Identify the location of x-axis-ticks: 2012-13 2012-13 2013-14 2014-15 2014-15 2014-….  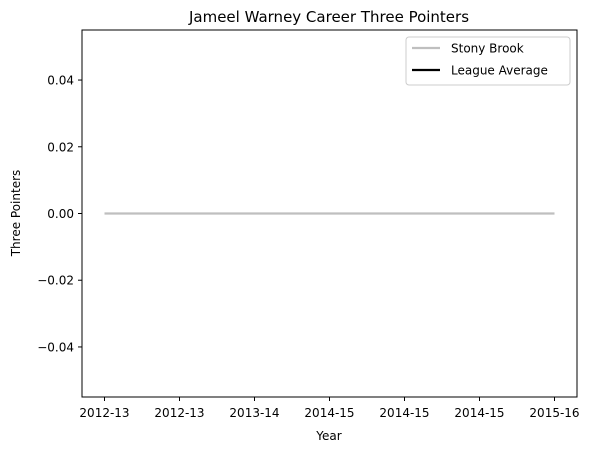
(329, 408).